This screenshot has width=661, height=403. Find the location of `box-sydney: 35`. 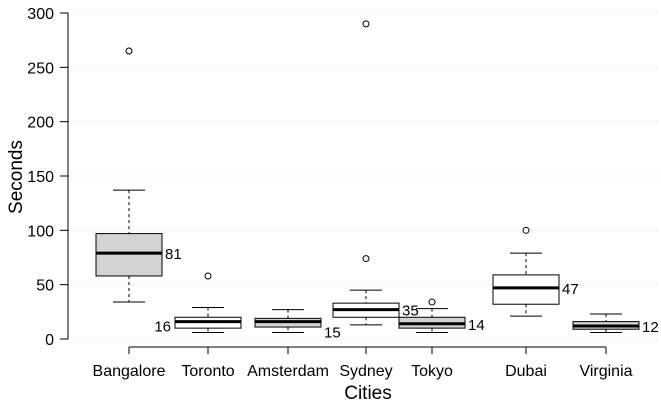

box-sydney: 35 is located at coordinates (375, 173).